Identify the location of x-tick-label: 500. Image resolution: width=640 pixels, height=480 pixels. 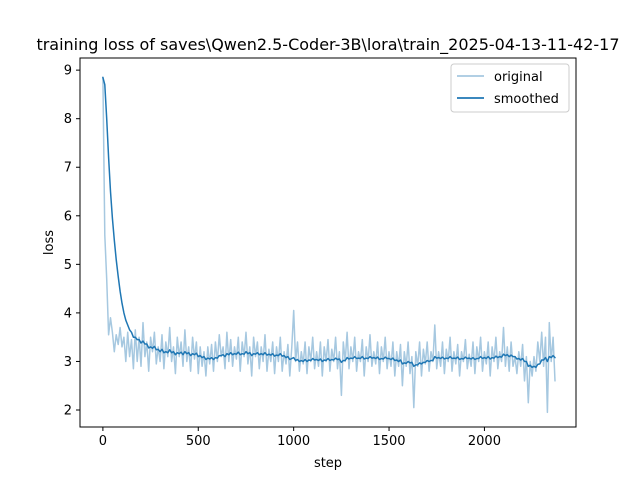
(198, 441).